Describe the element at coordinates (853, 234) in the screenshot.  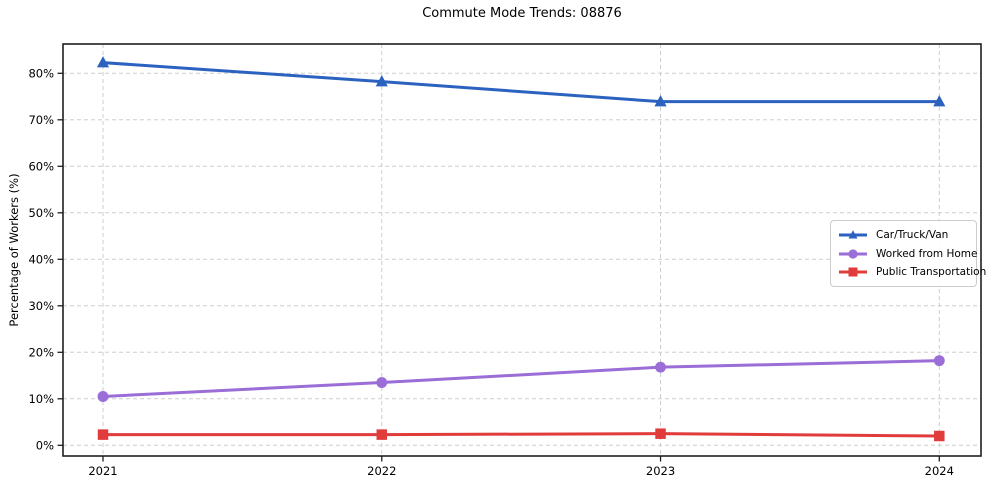
I see `legend-swatch-triangle` at that location.